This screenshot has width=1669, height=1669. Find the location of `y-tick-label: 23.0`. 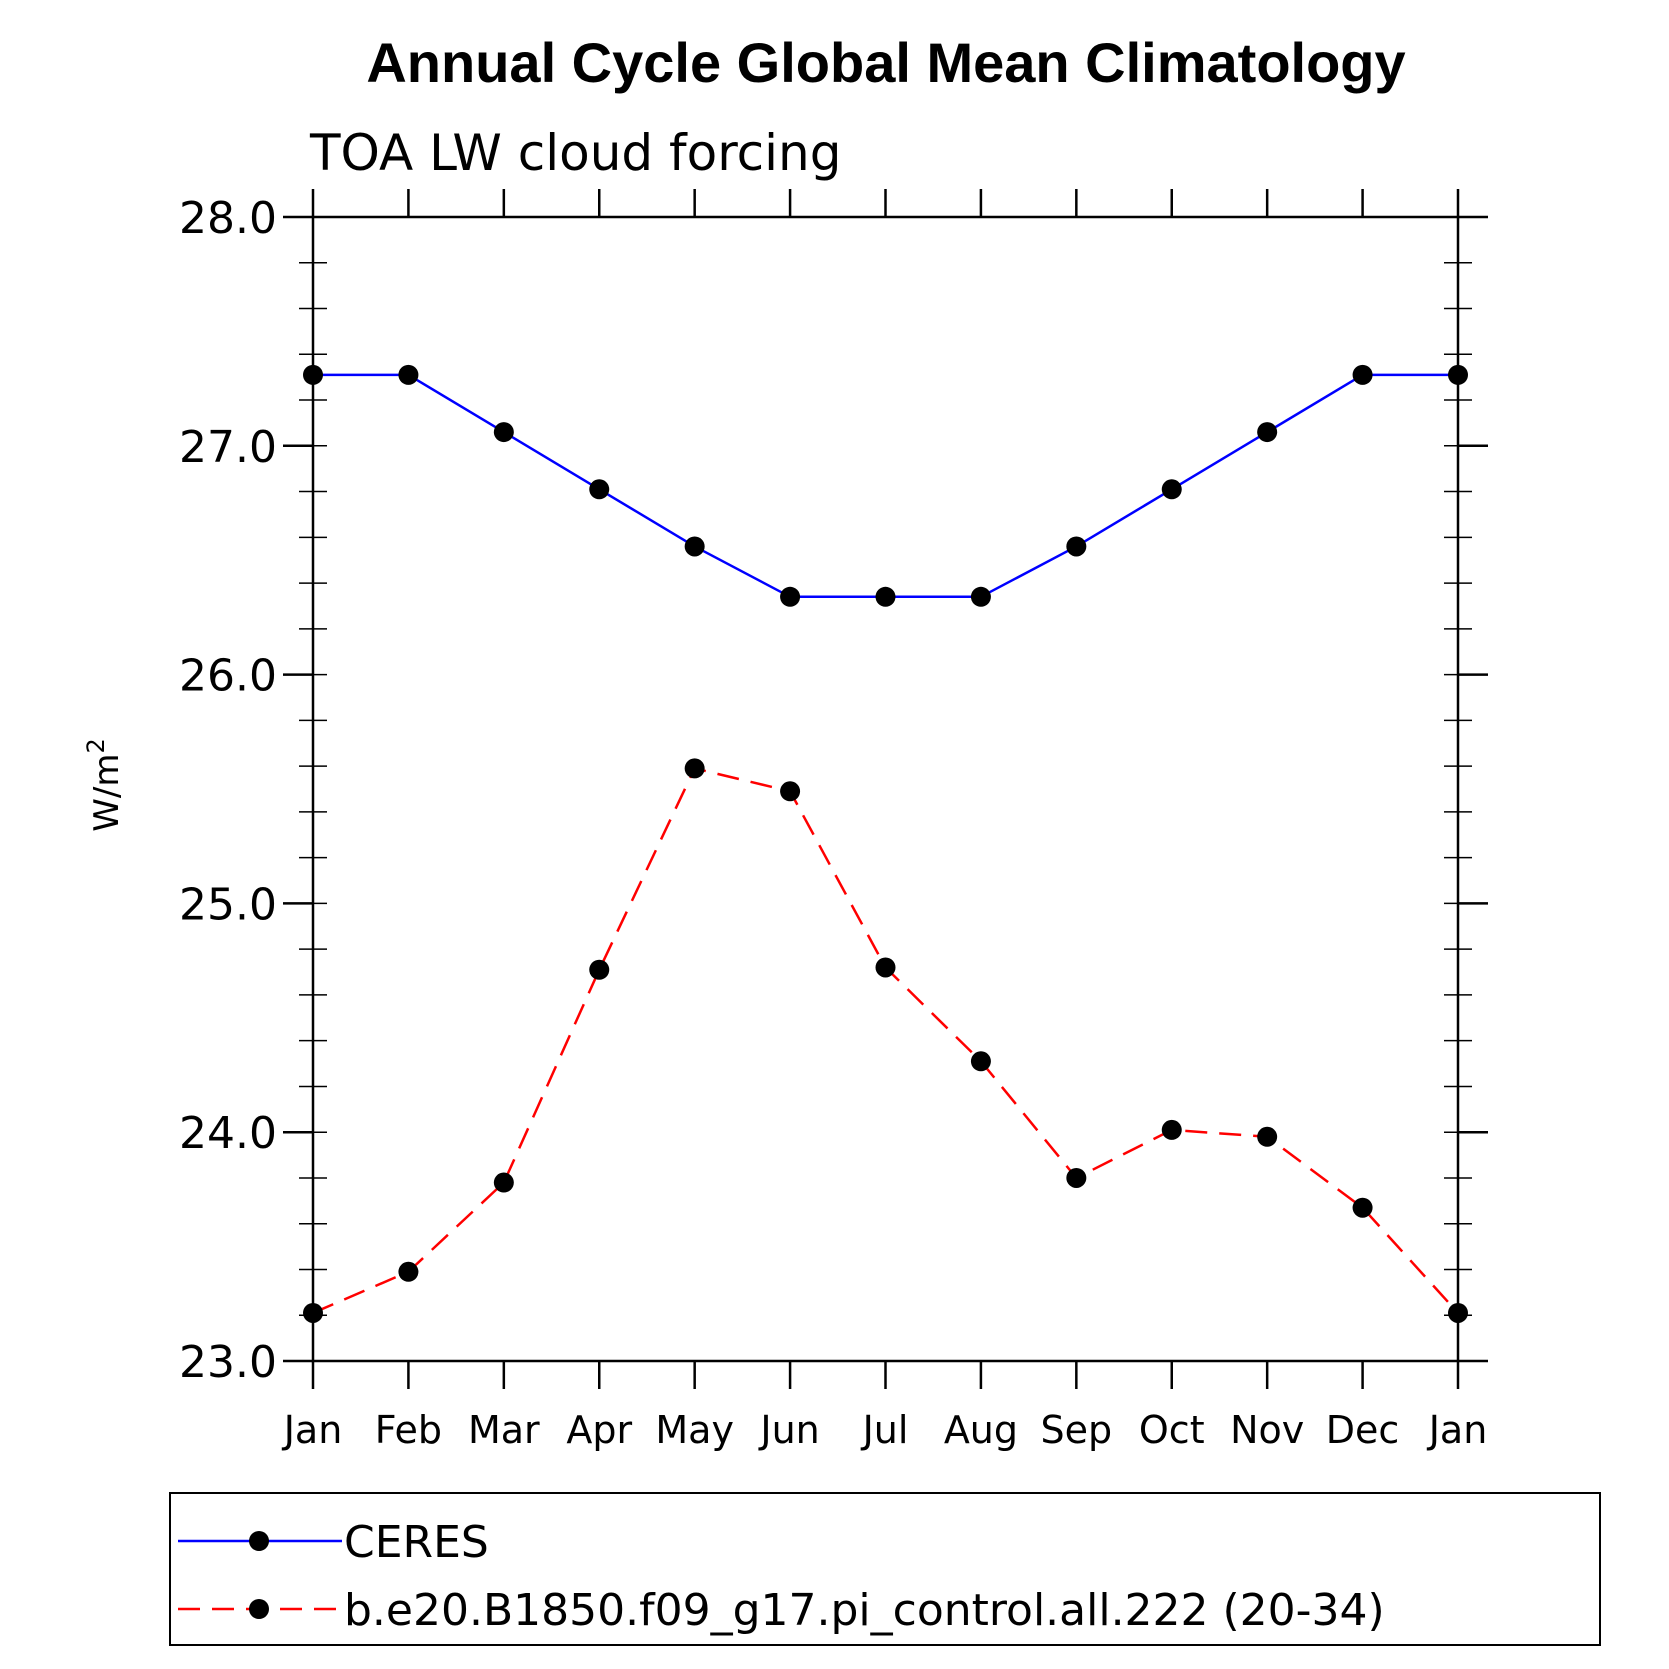

y-tick-label: 23.0 is located at coordinates (228, 1362).